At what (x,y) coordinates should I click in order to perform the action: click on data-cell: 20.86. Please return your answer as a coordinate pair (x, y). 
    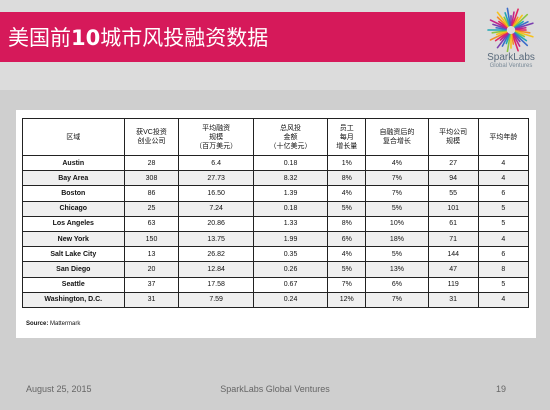
    Looking at the image, I should click on (216, 223).